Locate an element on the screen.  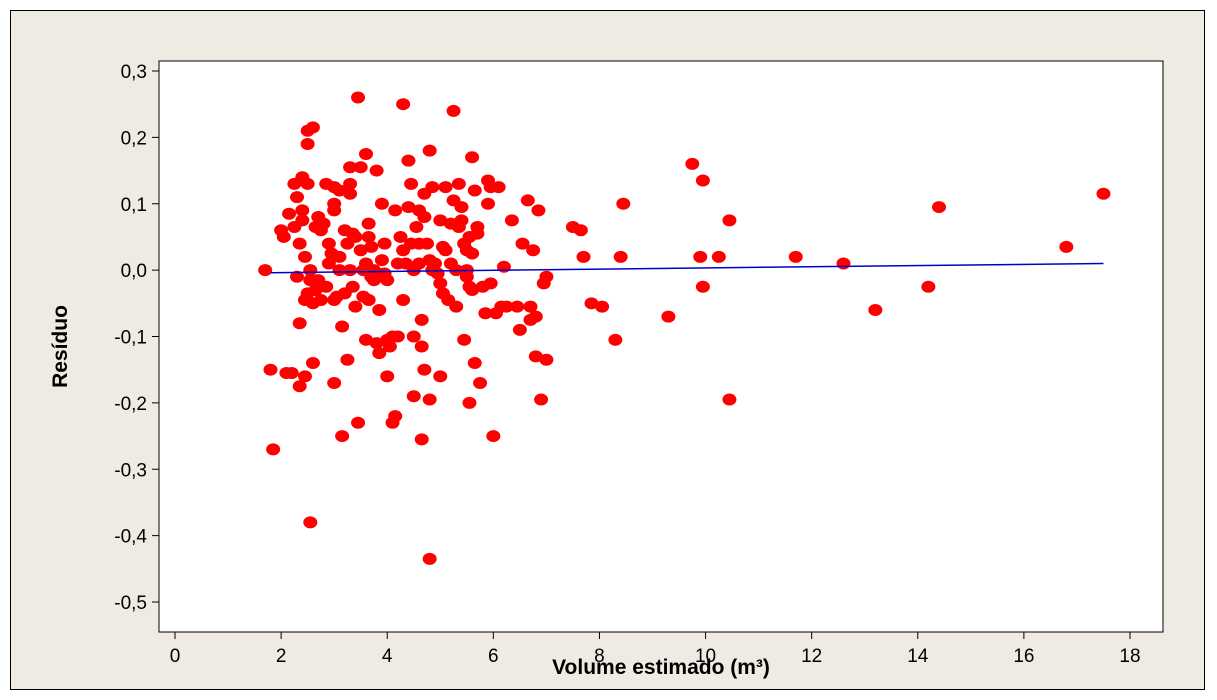
y-tick-label: -0,2 is located at coordinates (130, 404).